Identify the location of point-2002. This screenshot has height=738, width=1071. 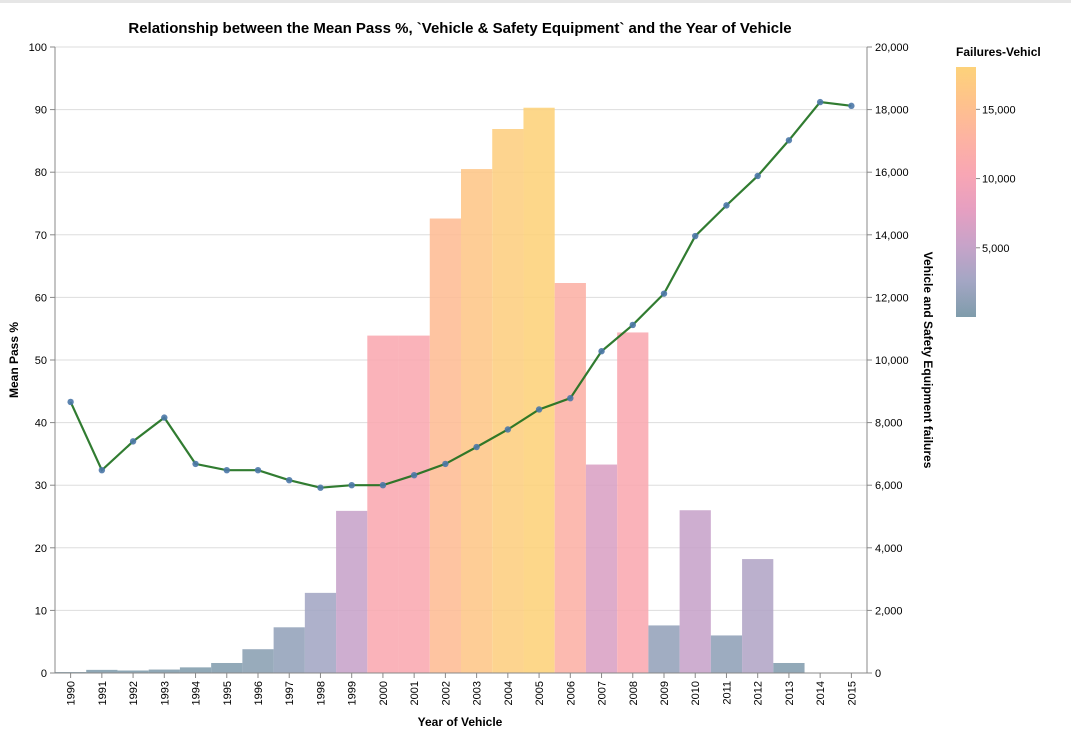
(445, 464).